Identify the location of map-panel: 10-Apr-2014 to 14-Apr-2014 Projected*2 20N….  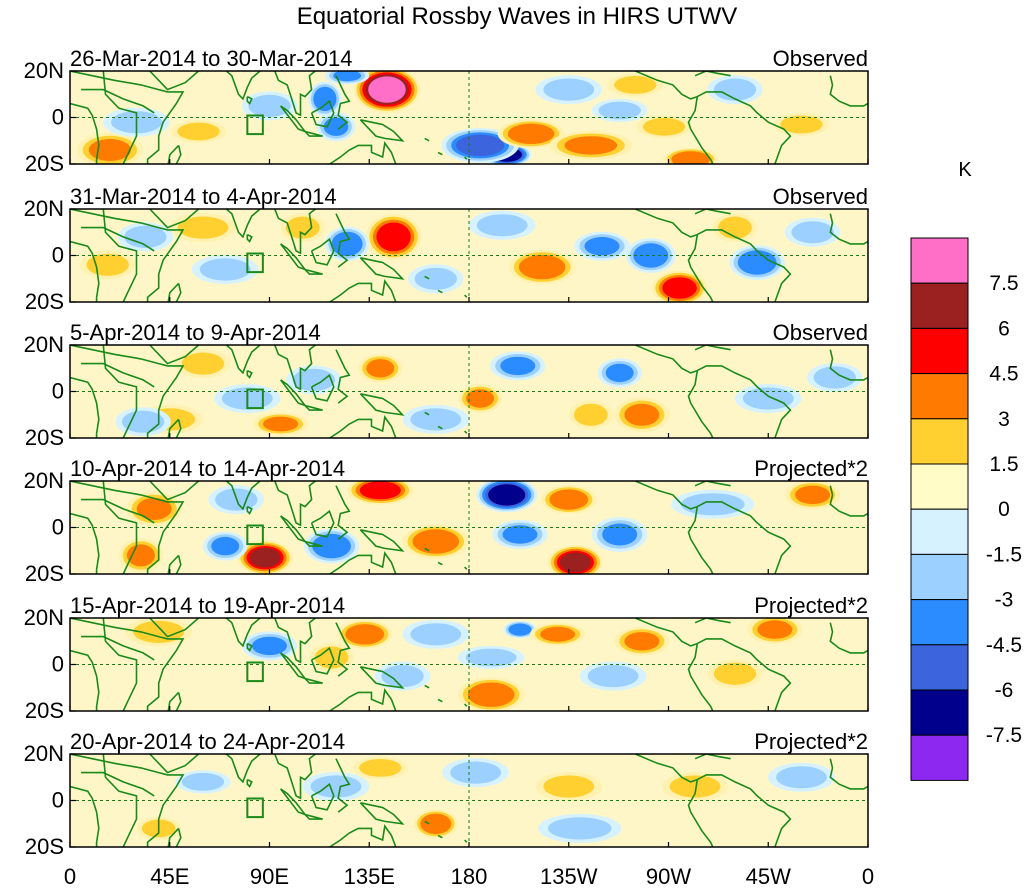
(446, 521).